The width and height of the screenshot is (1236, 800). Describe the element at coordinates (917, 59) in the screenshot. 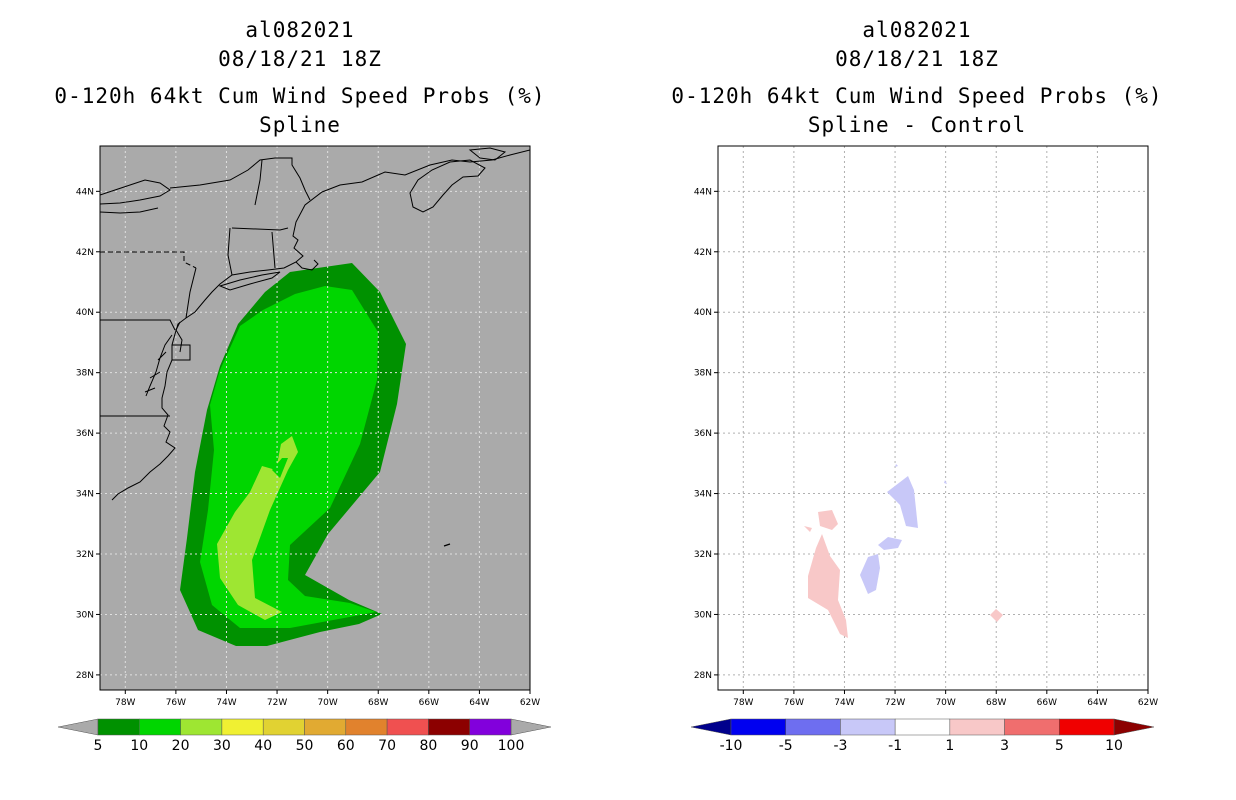

I see `right-datetime: 08/18/21 18Z` at that location.